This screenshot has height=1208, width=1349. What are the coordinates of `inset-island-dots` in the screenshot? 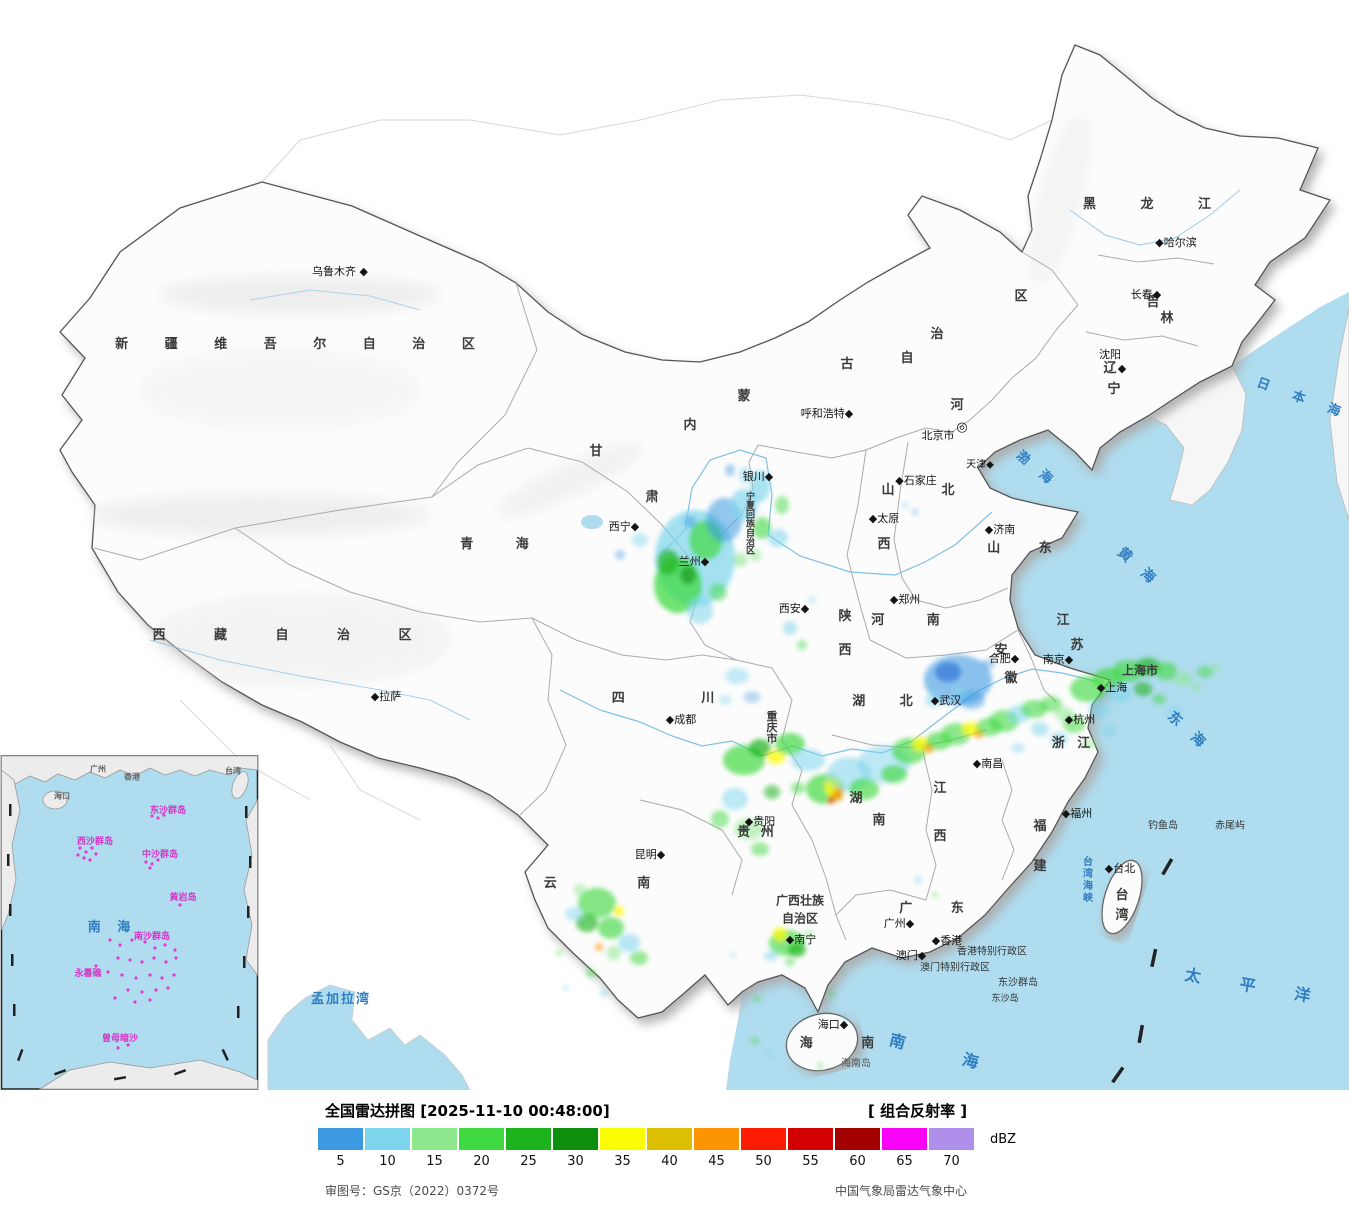 It's located at (129, 931).